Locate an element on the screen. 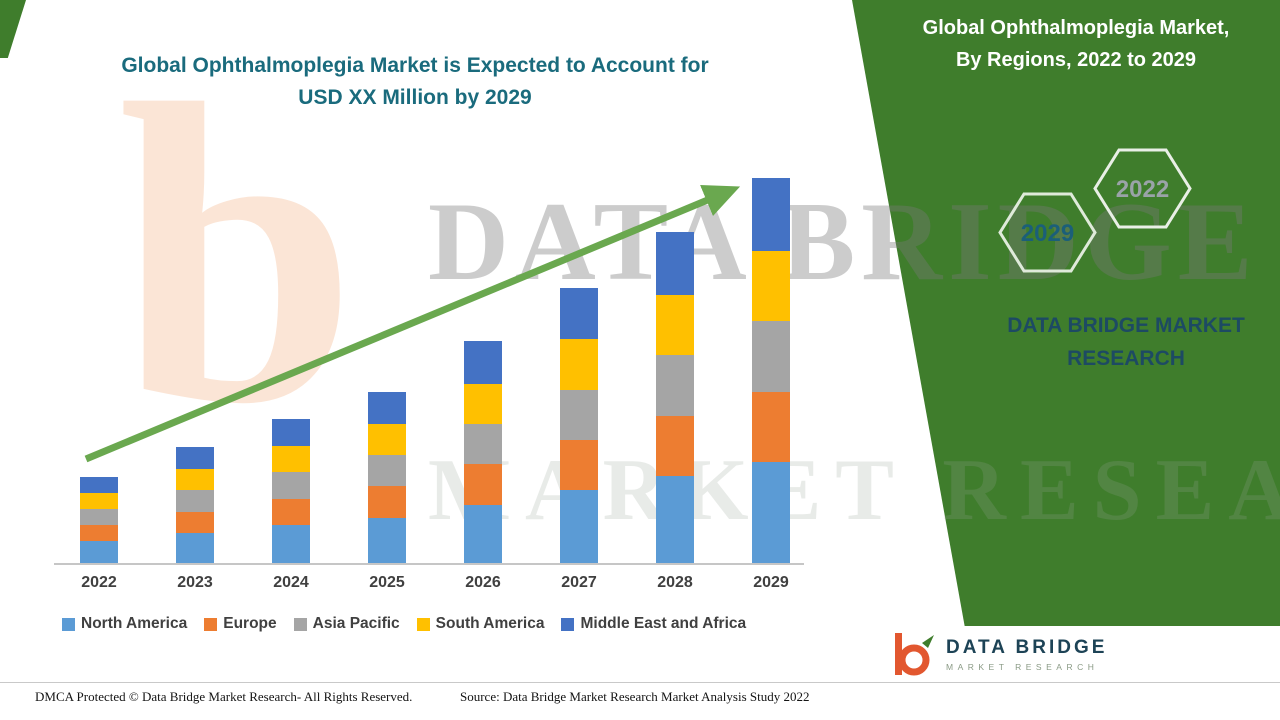 The height and width of the screenshot is (720, 1280). panel-title-line2: By Regions, 2022 to 2029 is located at coordinates (1076, 60).